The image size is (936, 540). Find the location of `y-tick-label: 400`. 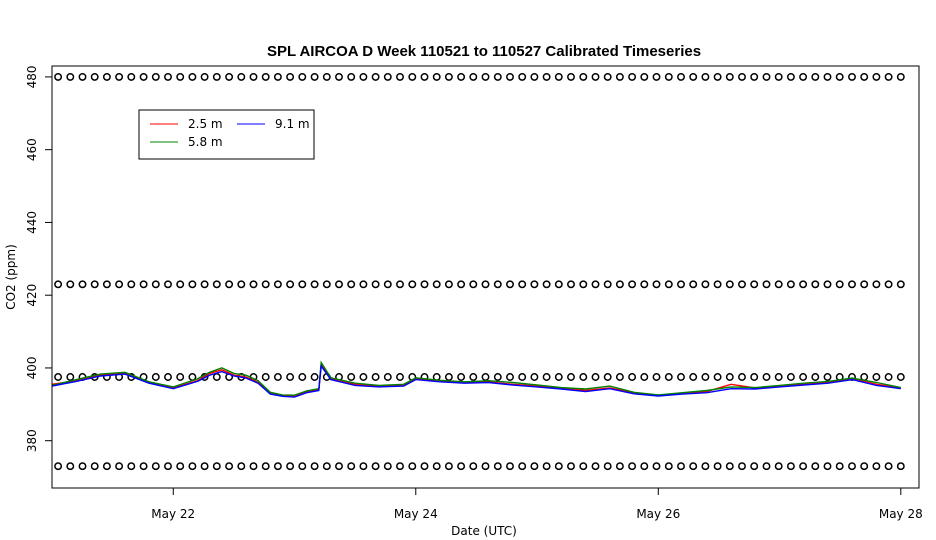

y-tick-label: 400 is located at coordinates (32, 367).